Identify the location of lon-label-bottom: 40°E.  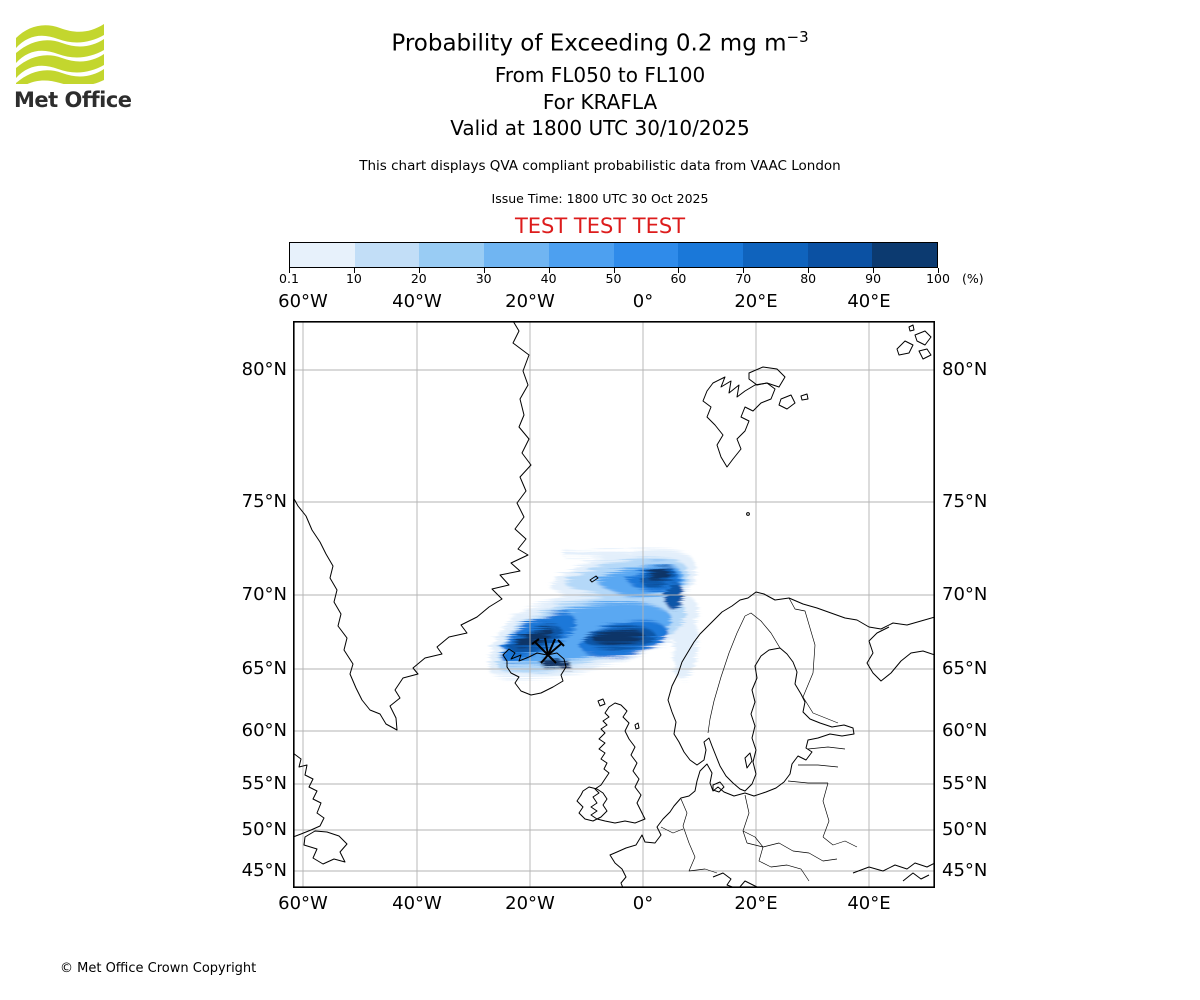
(869, 903).